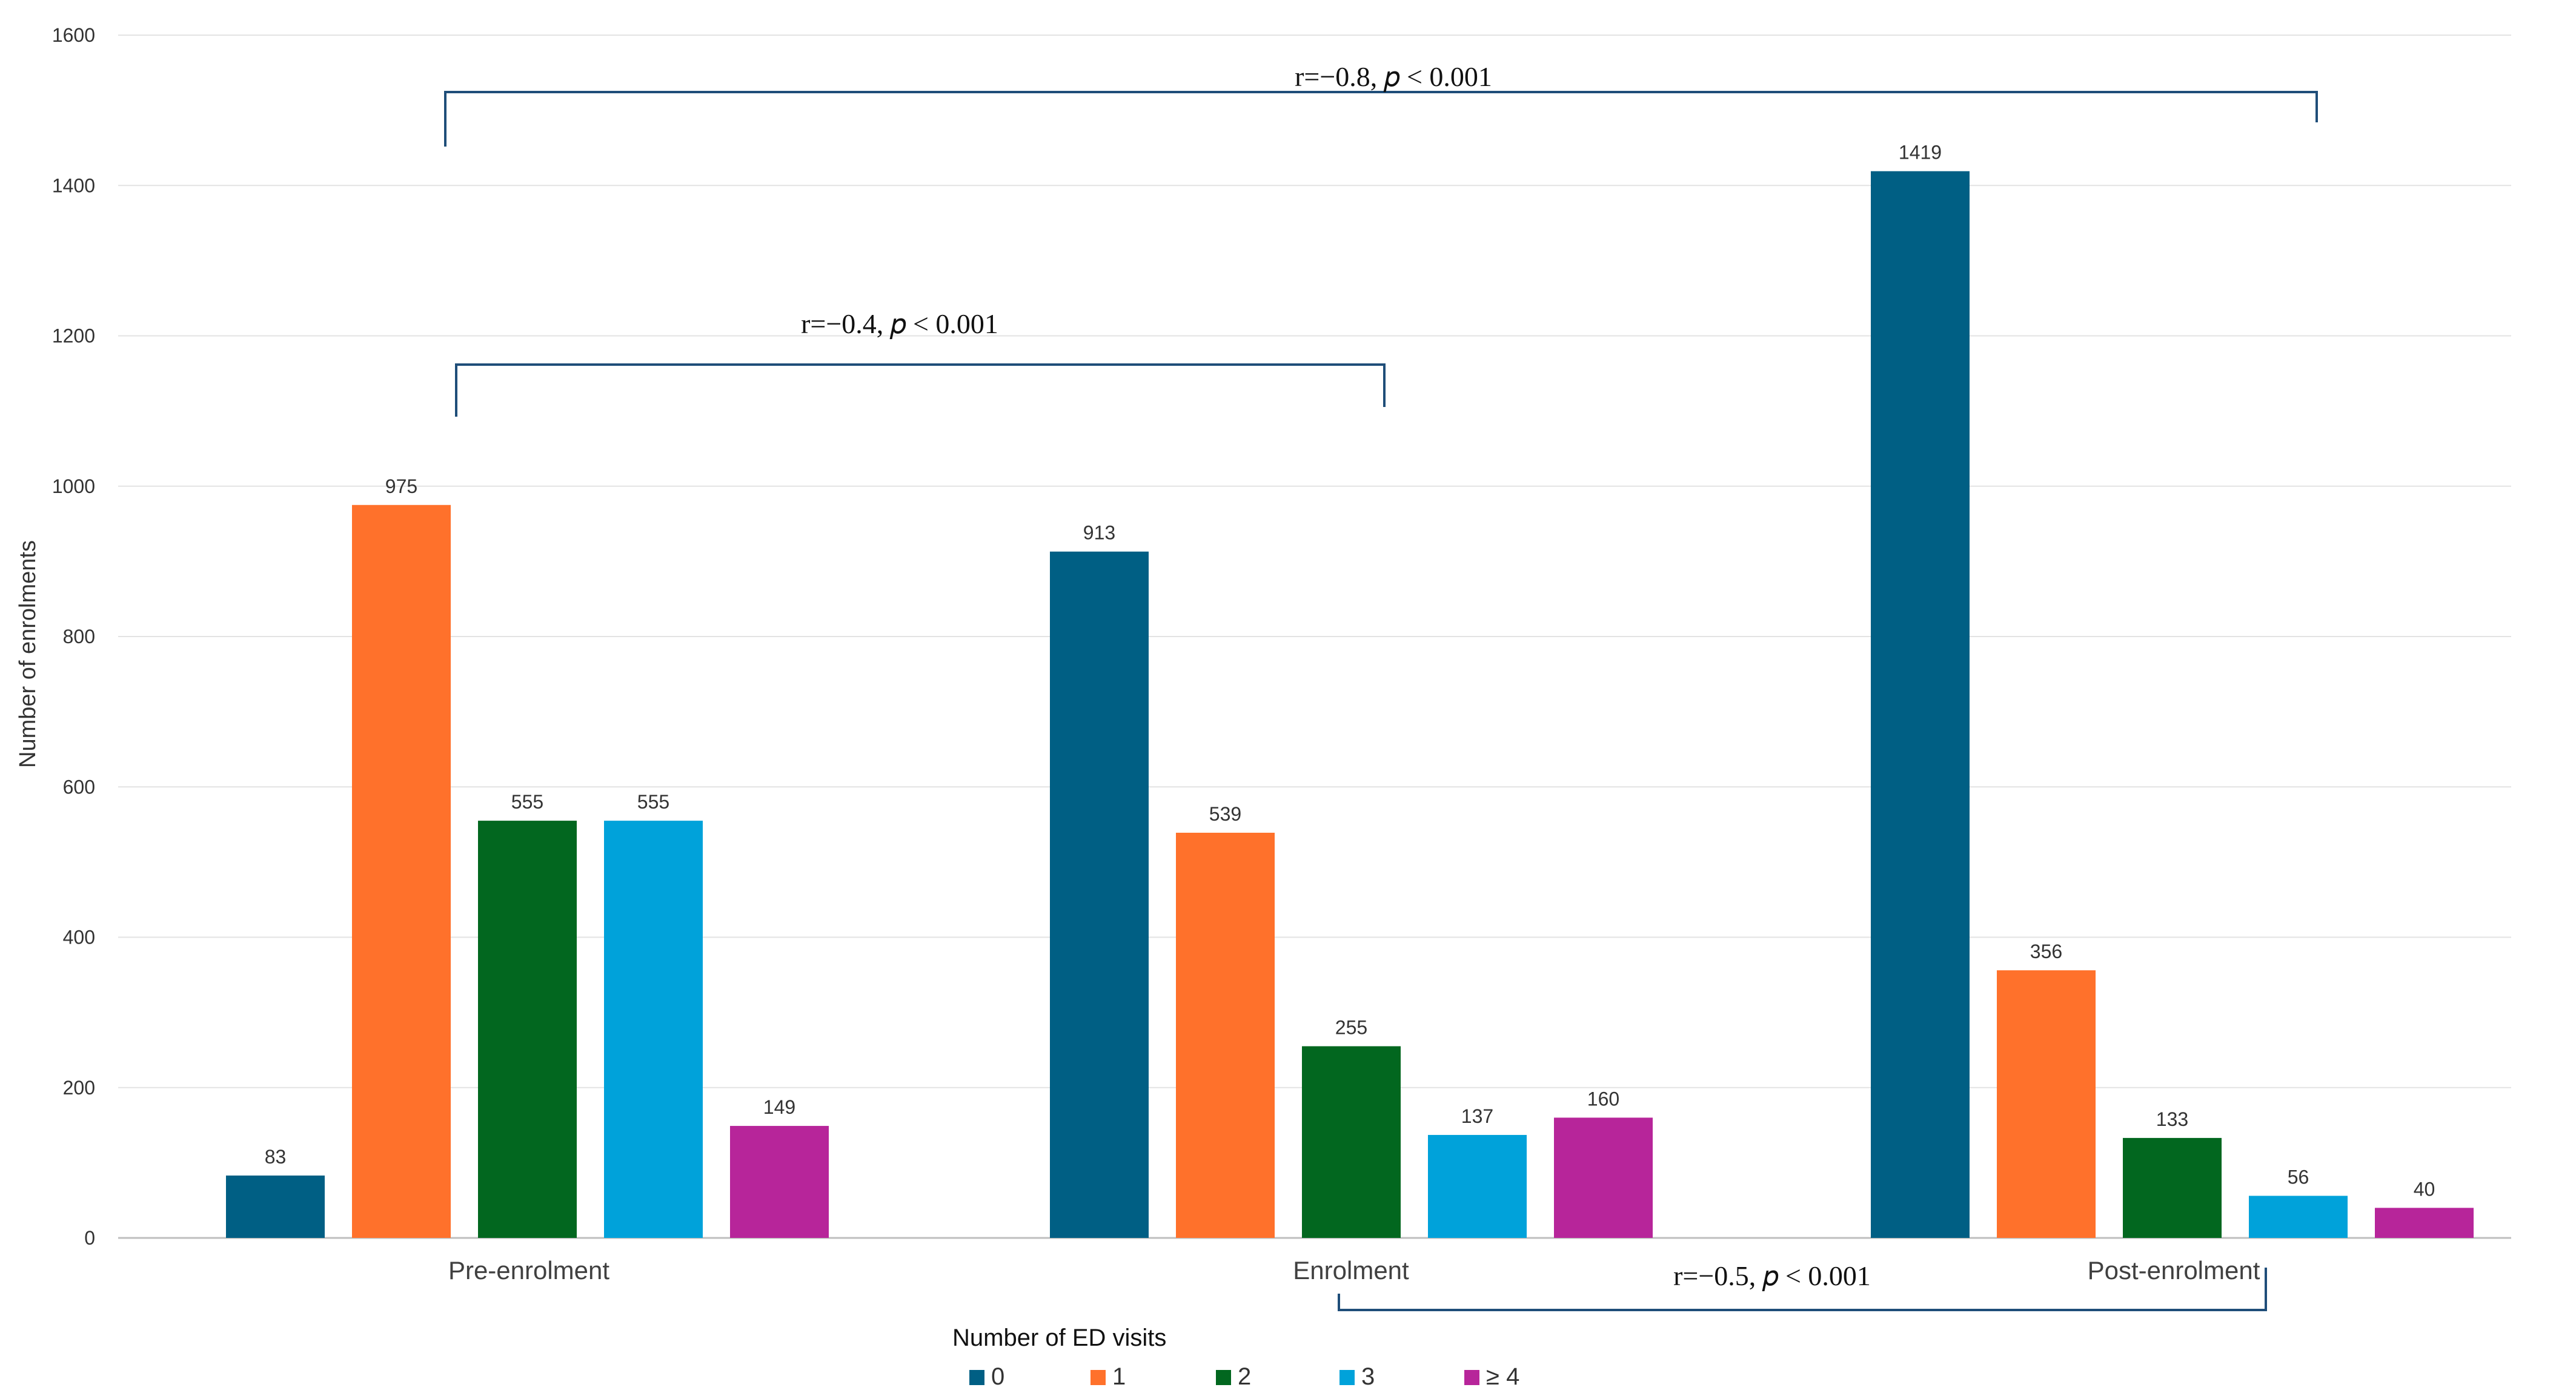 This screenshot has height=1396, width=2576. What do you see at coordinates (1393, 77) in the screenshot?
I see `correlation-annotation: r=−0.8, 𝑝 < 0.001` at bounding box center [1393, 77].